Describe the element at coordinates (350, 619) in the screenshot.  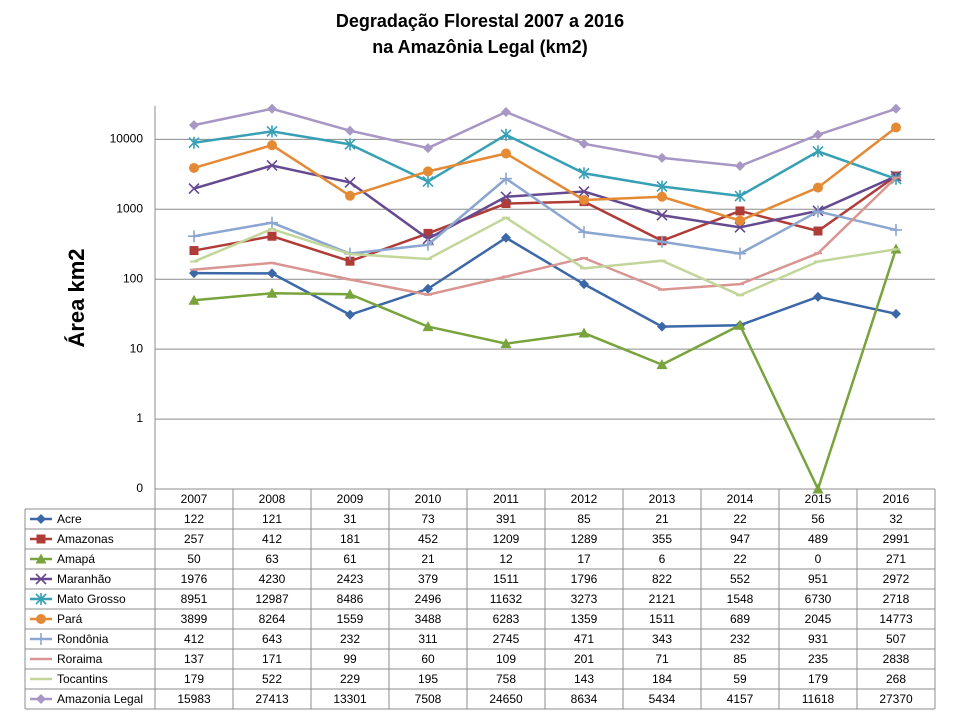
I see `table-cell: 1559` at that location.